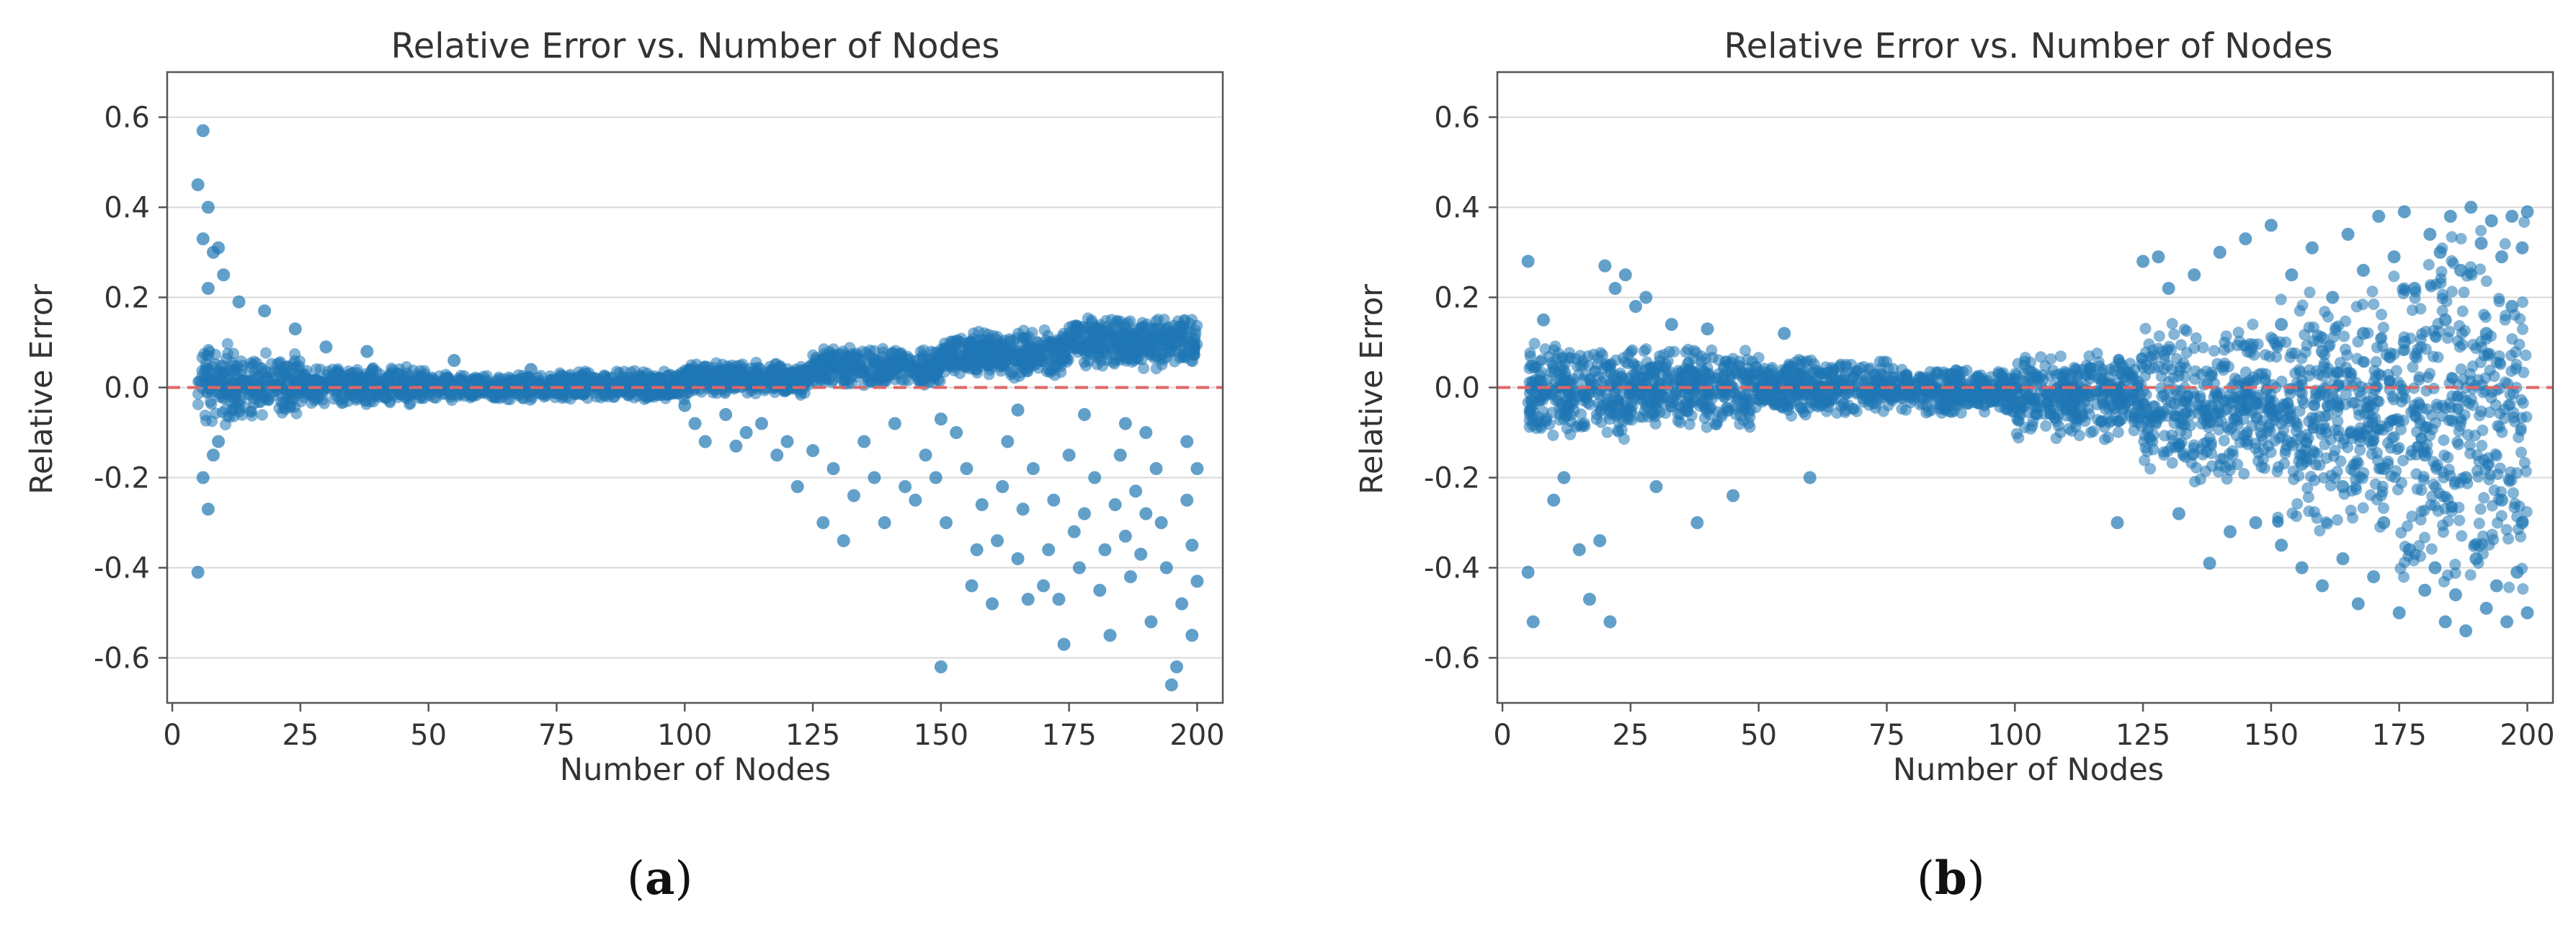  Describe the element at coordinates (695, 46) in the screenshot. I see `chart-title: Relative Error vs. Number of Nodes` at that location.